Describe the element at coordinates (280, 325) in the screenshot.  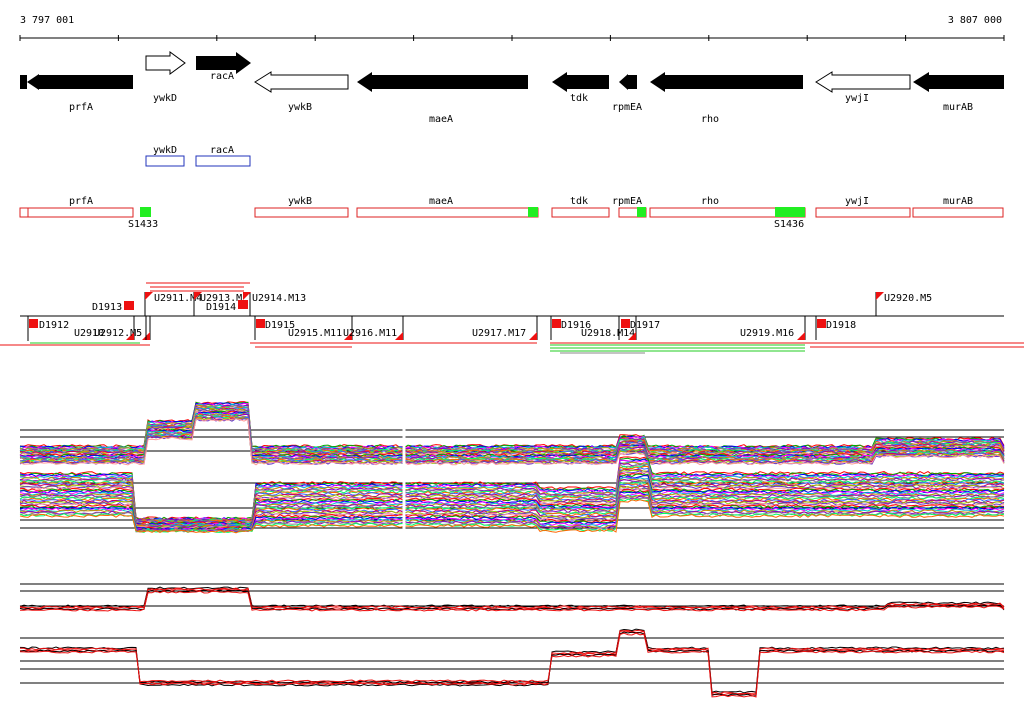
I see `feature-label-D1915: D1915` at that location.